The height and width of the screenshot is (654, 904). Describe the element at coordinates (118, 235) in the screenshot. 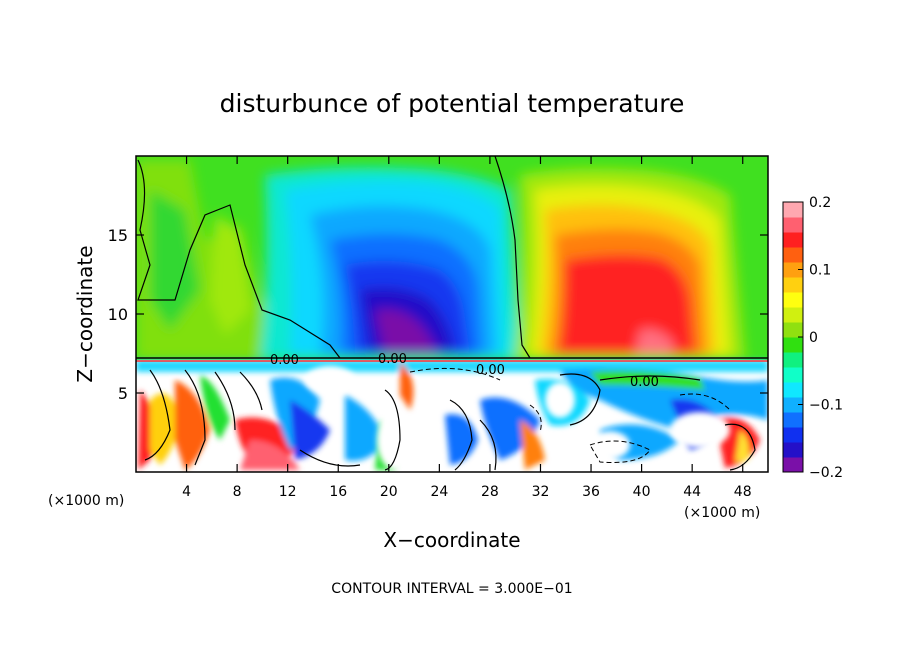

I see `y-tick-label: 15` at that location.